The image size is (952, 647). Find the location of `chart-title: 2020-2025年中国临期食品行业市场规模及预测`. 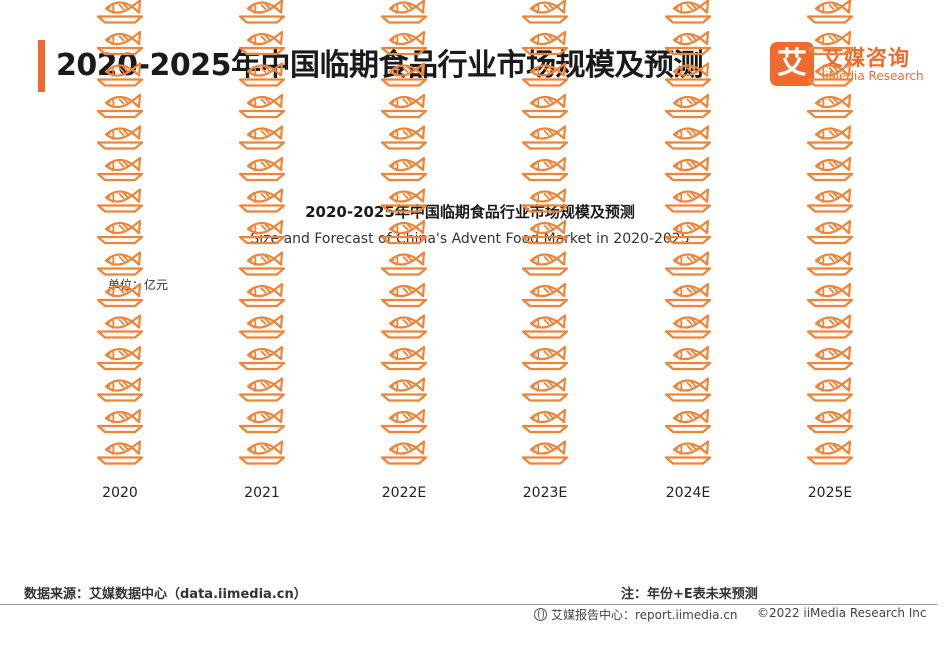

chart-title: 2020-2025年中国临期食品行业市场规模及预测 is located at coordinates (470, 212).